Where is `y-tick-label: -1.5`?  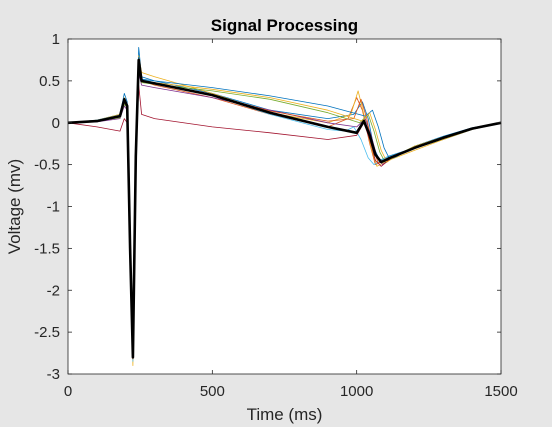 y-tick-label: -1.5 is located at coordinates (47, 248).